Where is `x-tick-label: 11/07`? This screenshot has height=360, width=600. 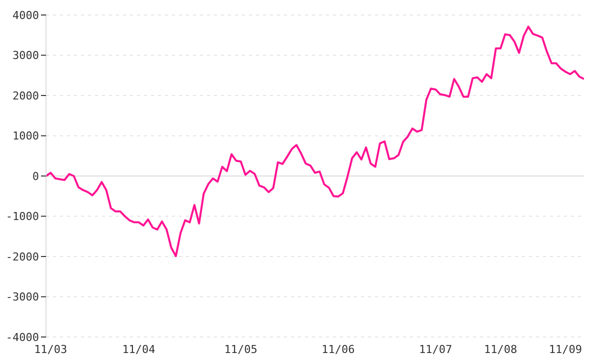 x-tick-label: 11/07 is located at coordinates (435, 349).